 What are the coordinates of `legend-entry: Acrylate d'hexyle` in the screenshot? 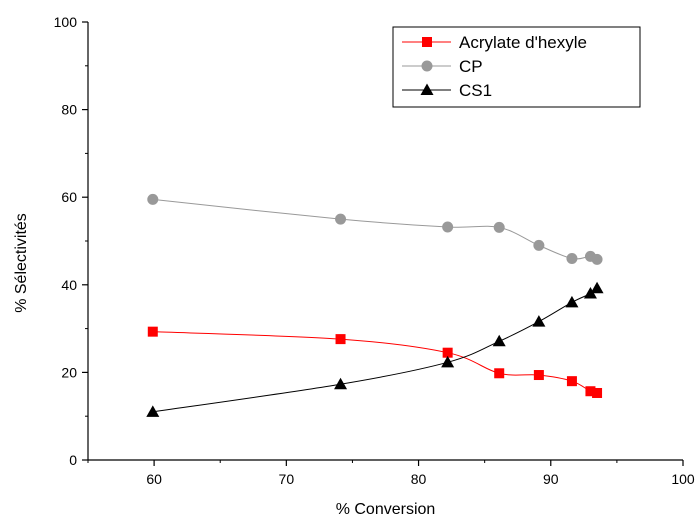 It's located at (494, 42).